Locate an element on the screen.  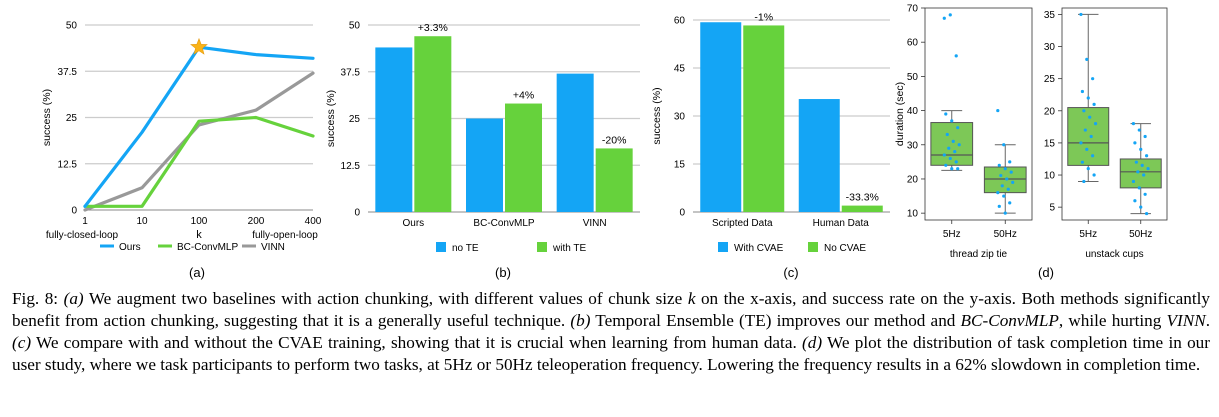
series-line-vinn is located at coordinates (199, 141).